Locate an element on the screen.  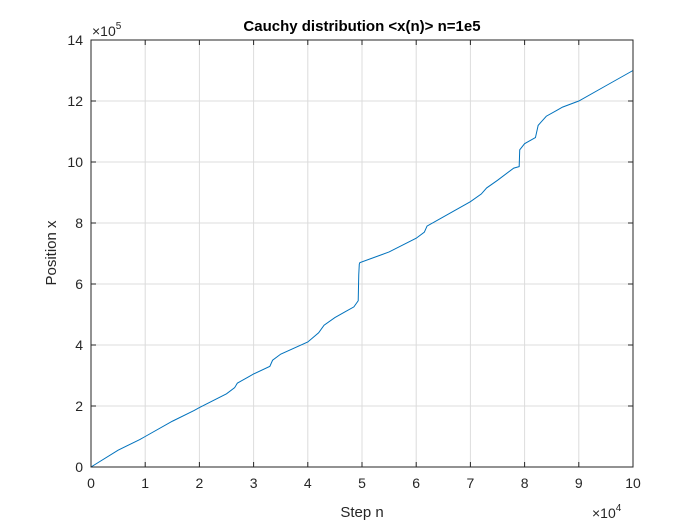
x-tick-label: 10 is located at coordinates (633, 483).